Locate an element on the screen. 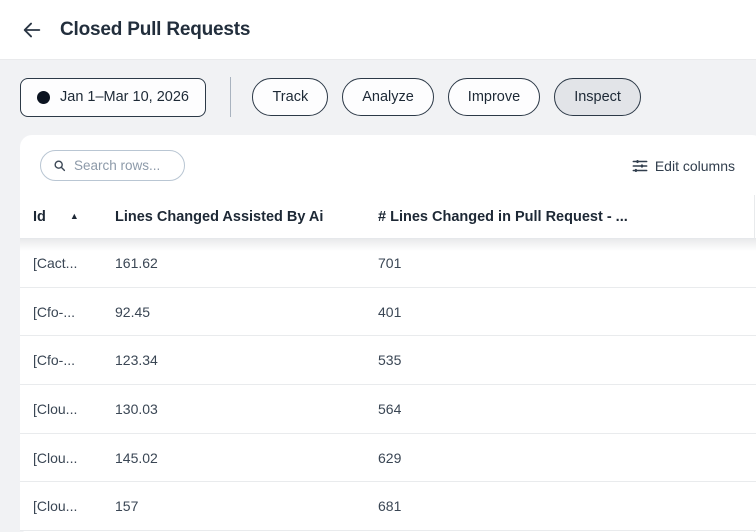  column-header-lines-changed-ai: Lines Changed Assisted By Ai is located at coordinates (219, 216).